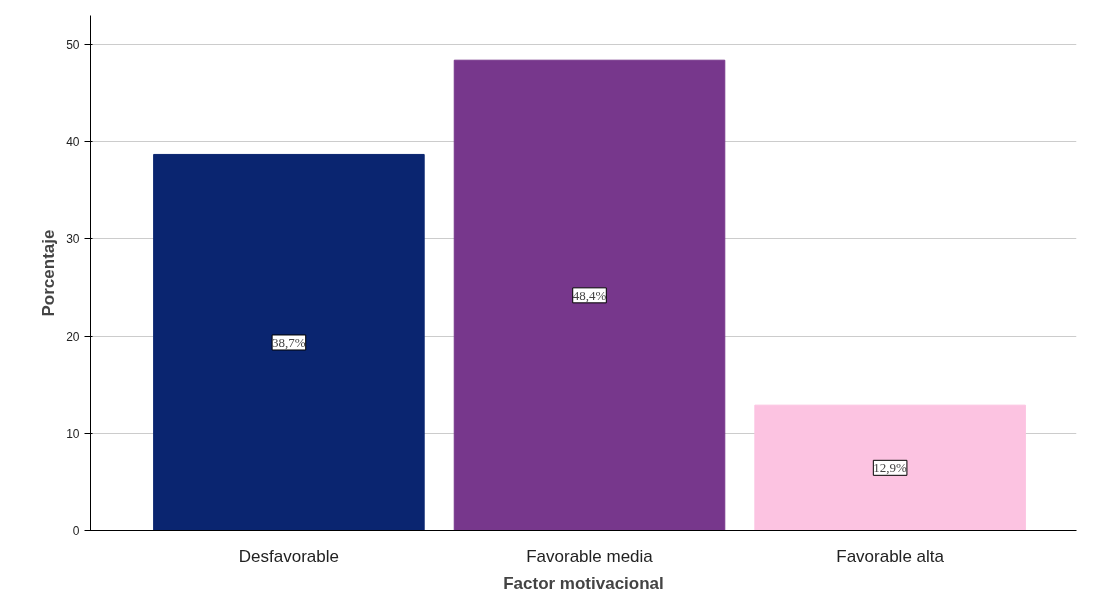 Image resolution: width=1099 pixels, height=611 pixels. Describe the element at coordinates (76, 531) in the screenshot. I see `y-tick-label: 0` at that location.